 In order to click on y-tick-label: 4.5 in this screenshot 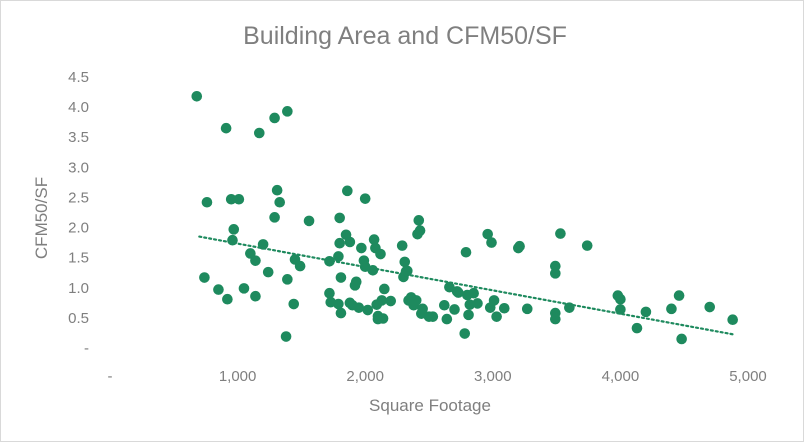, I will do `click(78, 77)`.